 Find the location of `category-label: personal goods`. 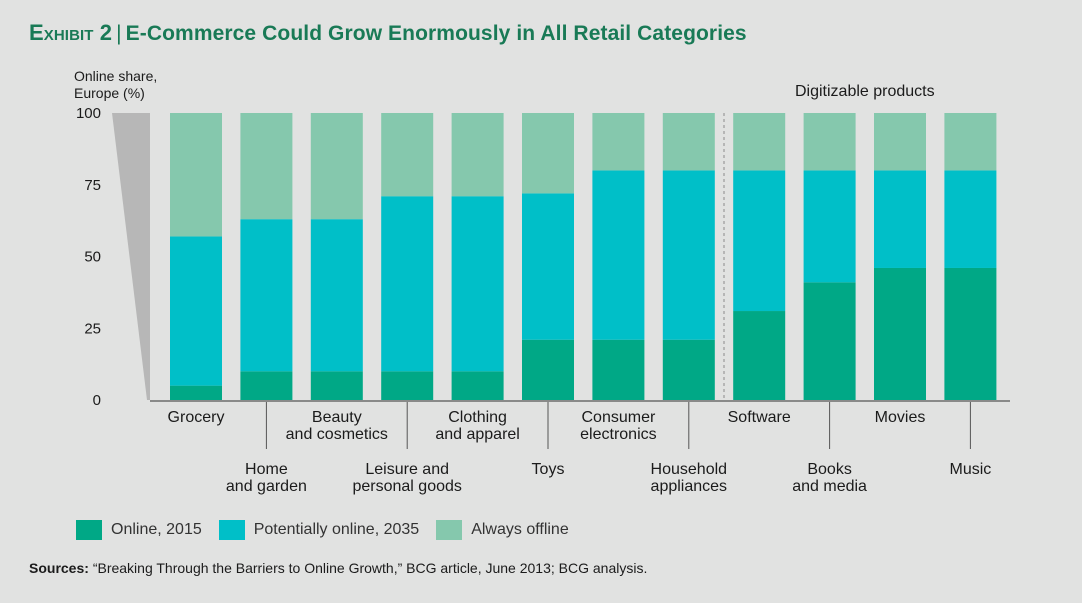

category-label: personal goods is located at coordinates (406, 486).